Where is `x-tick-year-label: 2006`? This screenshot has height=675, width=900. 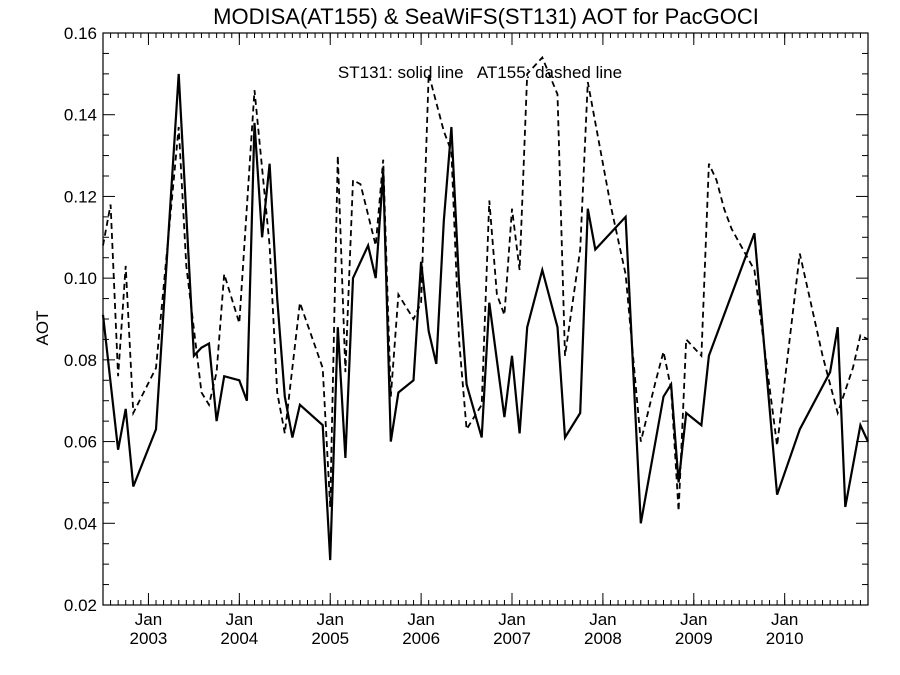 x-tick-year-label: 2006 is located at coordinates (421, 638).